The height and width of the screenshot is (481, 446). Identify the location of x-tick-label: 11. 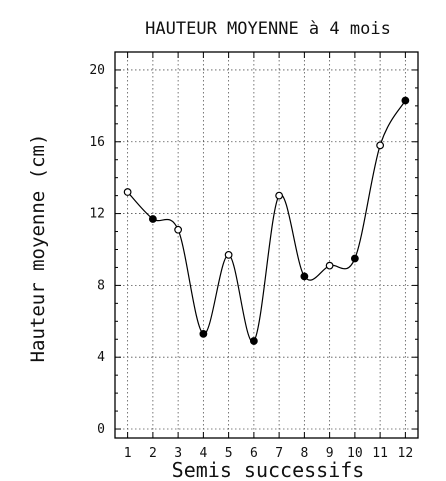
(380, 453).